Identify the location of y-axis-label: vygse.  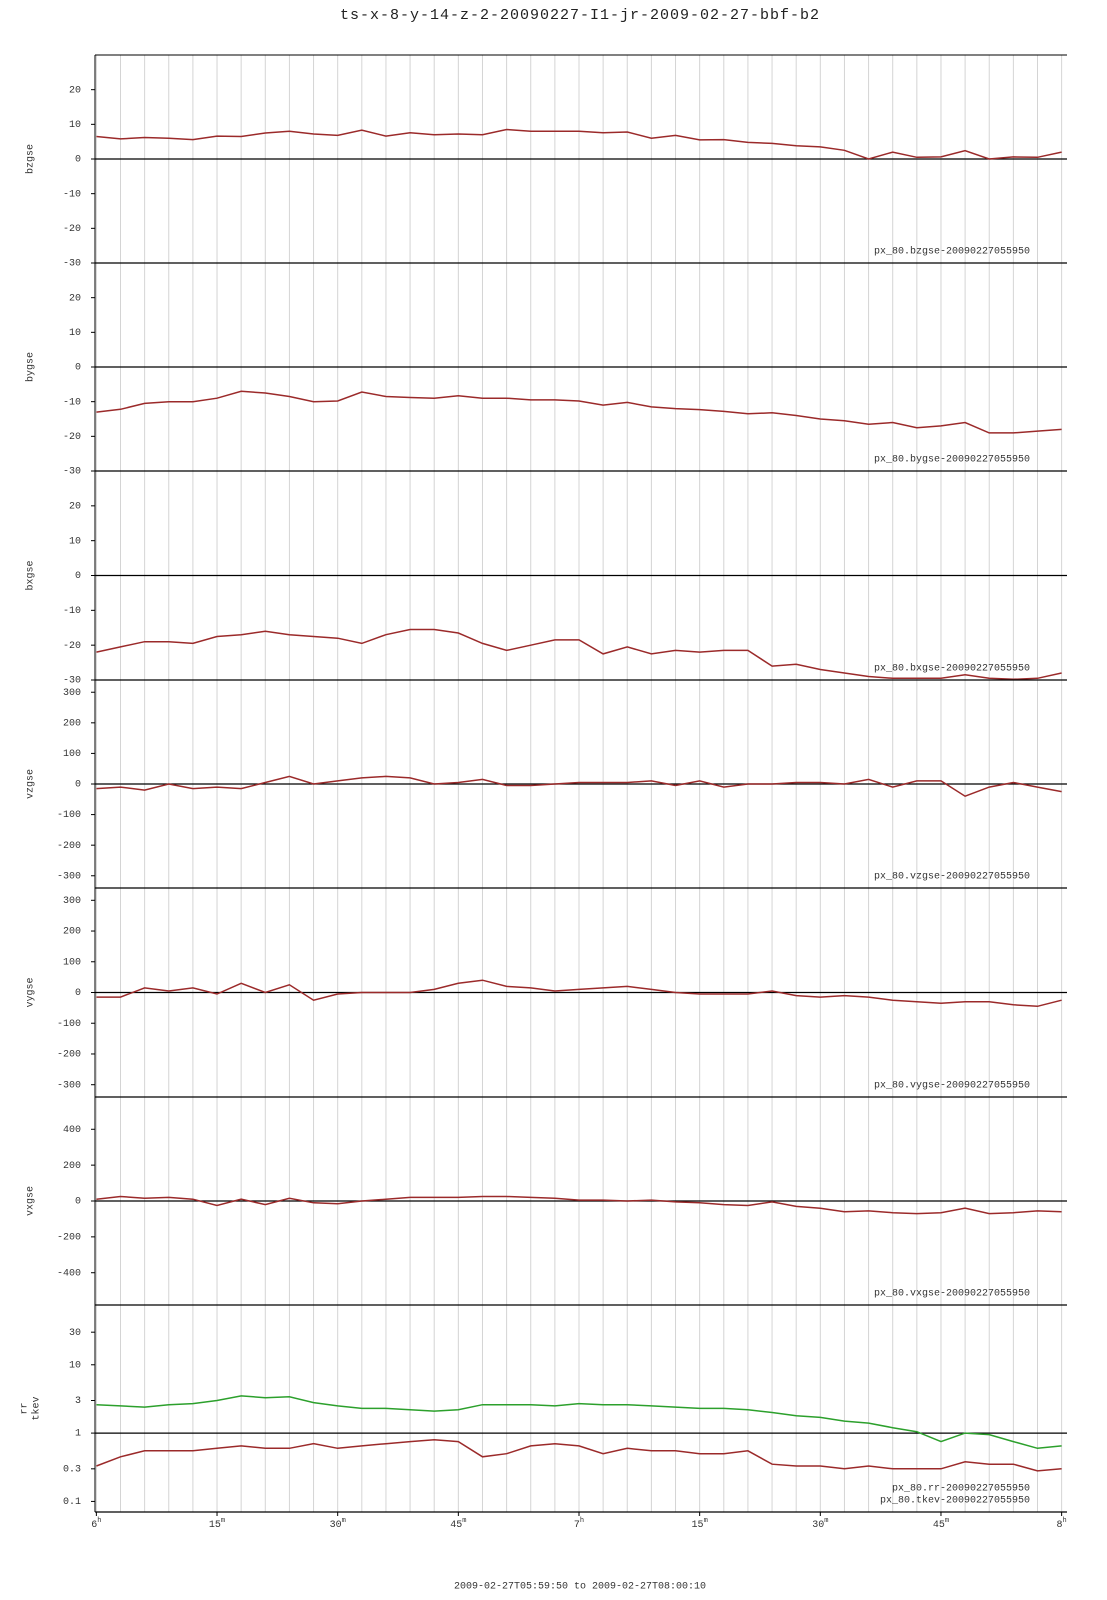
(31, 992).